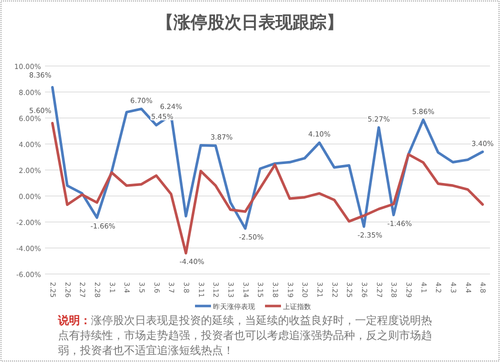  I want to click on text: 说明：涨停股次日表现是投资的延续，当延续的收益良好时，一定程度说明热点有持续性，市场走势趋强，投资者也可以考虑追涨强势品种，反之则市场趋弱，投资者也不适宜追涨短线热点！, so click(244, 335).